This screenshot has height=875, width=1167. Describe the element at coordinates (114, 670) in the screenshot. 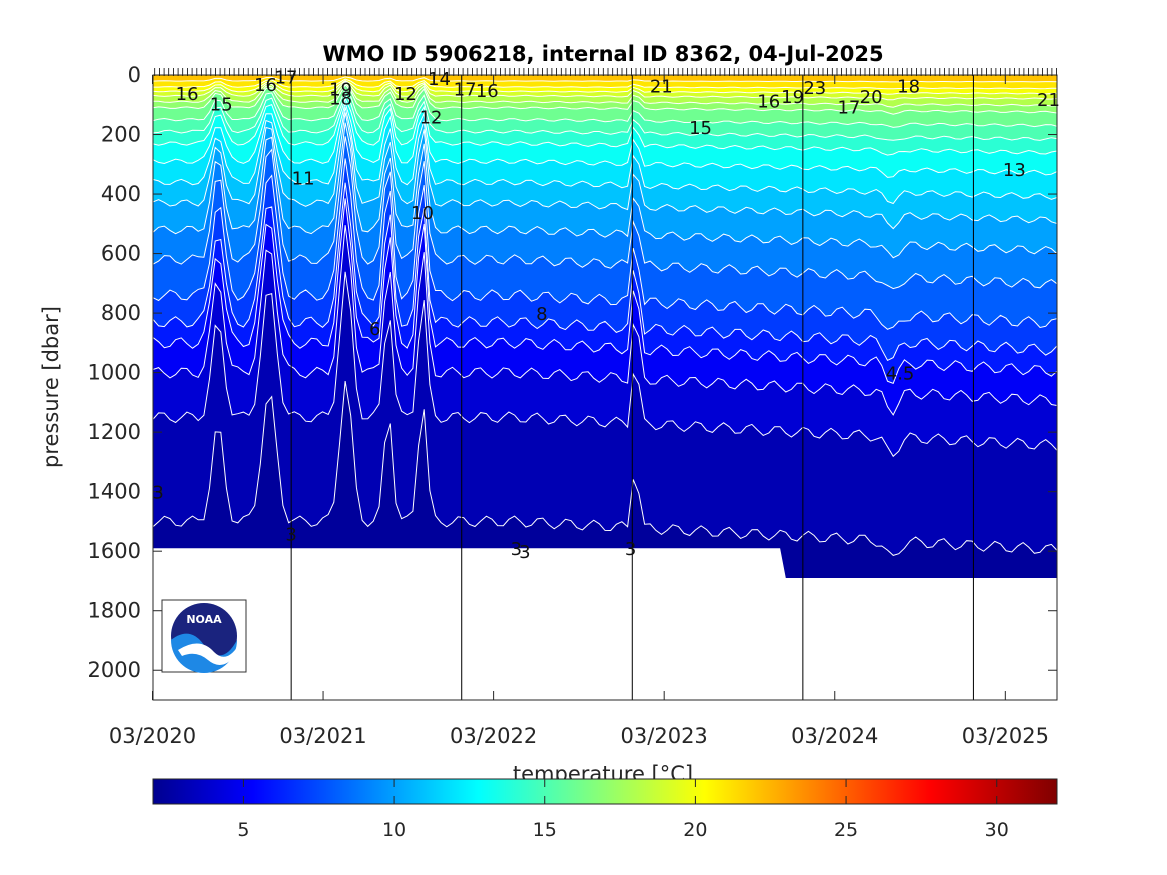

I see `y-tick-label: 2000` at that location.